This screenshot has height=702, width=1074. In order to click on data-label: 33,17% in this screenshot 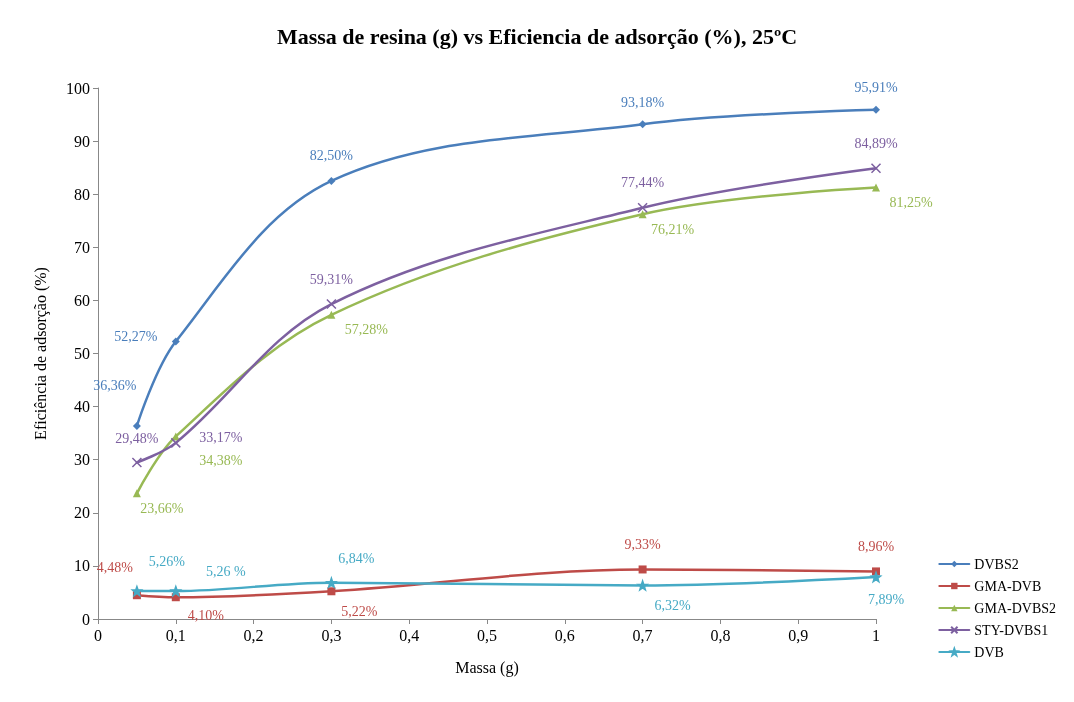, I will do `click(221, 438)`.